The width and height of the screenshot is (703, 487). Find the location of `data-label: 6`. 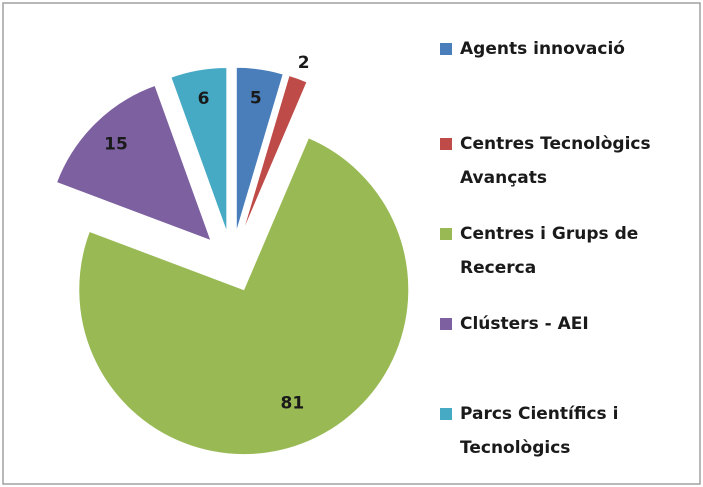

data-label: 6 is located at coordinates (204, 99).